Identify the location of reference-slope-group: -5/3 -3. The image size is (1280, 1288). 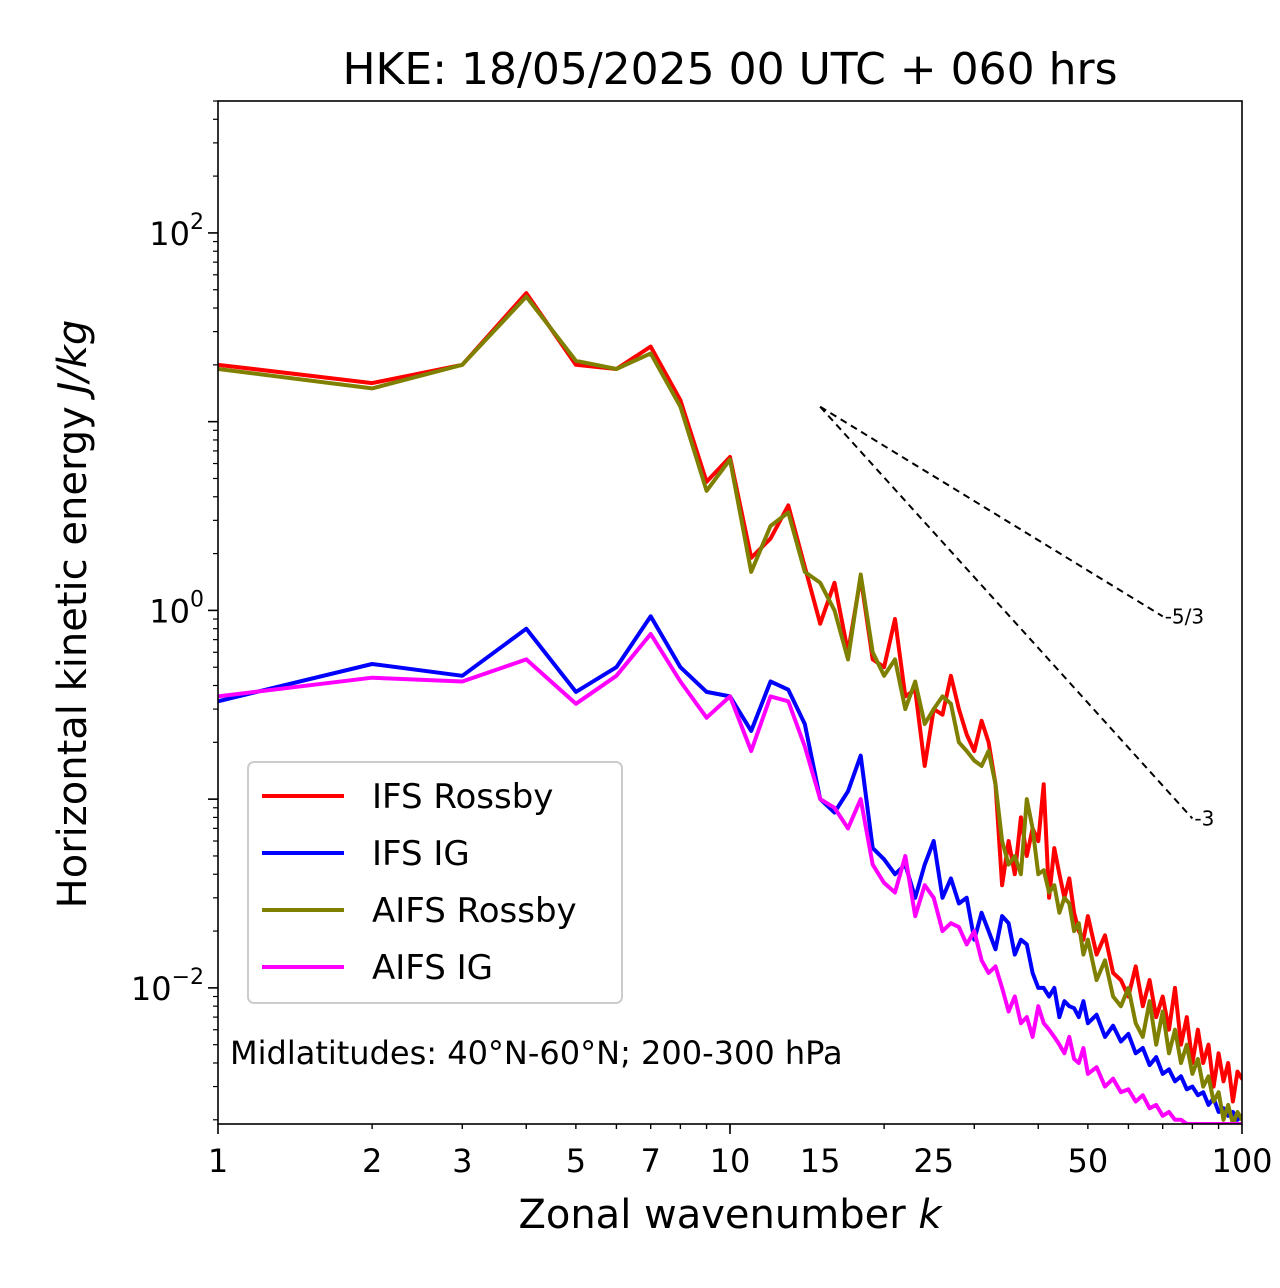
(1016, 617).